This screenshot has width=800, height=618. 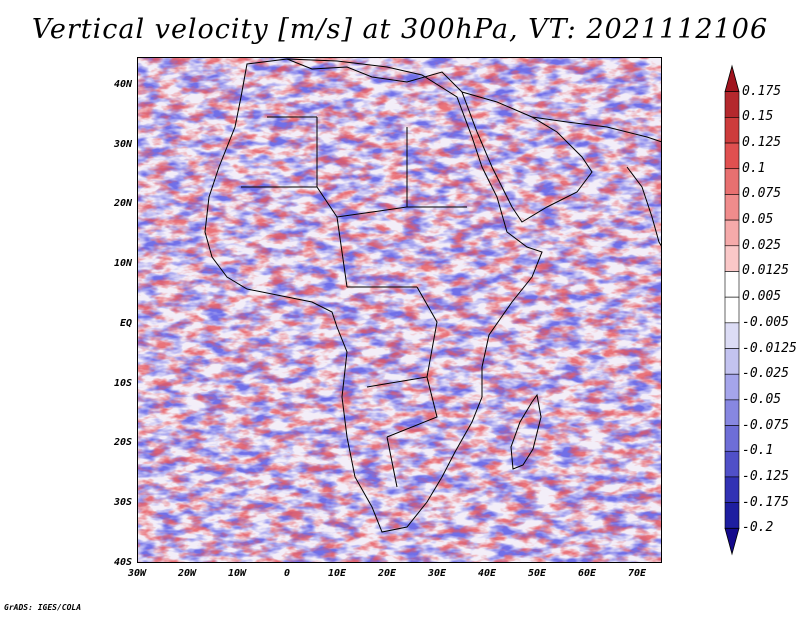 I want to click on lon-label-60e: 60E, so click(x=587, y=573).